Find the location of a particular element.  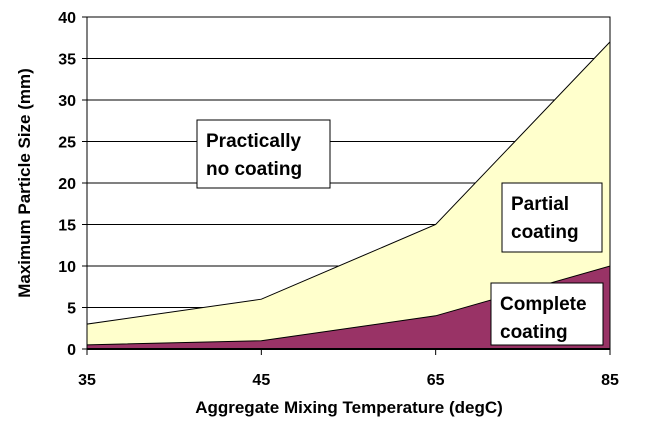

annotation-complete-coating: Complete coating is located at coordinates (547, 314).